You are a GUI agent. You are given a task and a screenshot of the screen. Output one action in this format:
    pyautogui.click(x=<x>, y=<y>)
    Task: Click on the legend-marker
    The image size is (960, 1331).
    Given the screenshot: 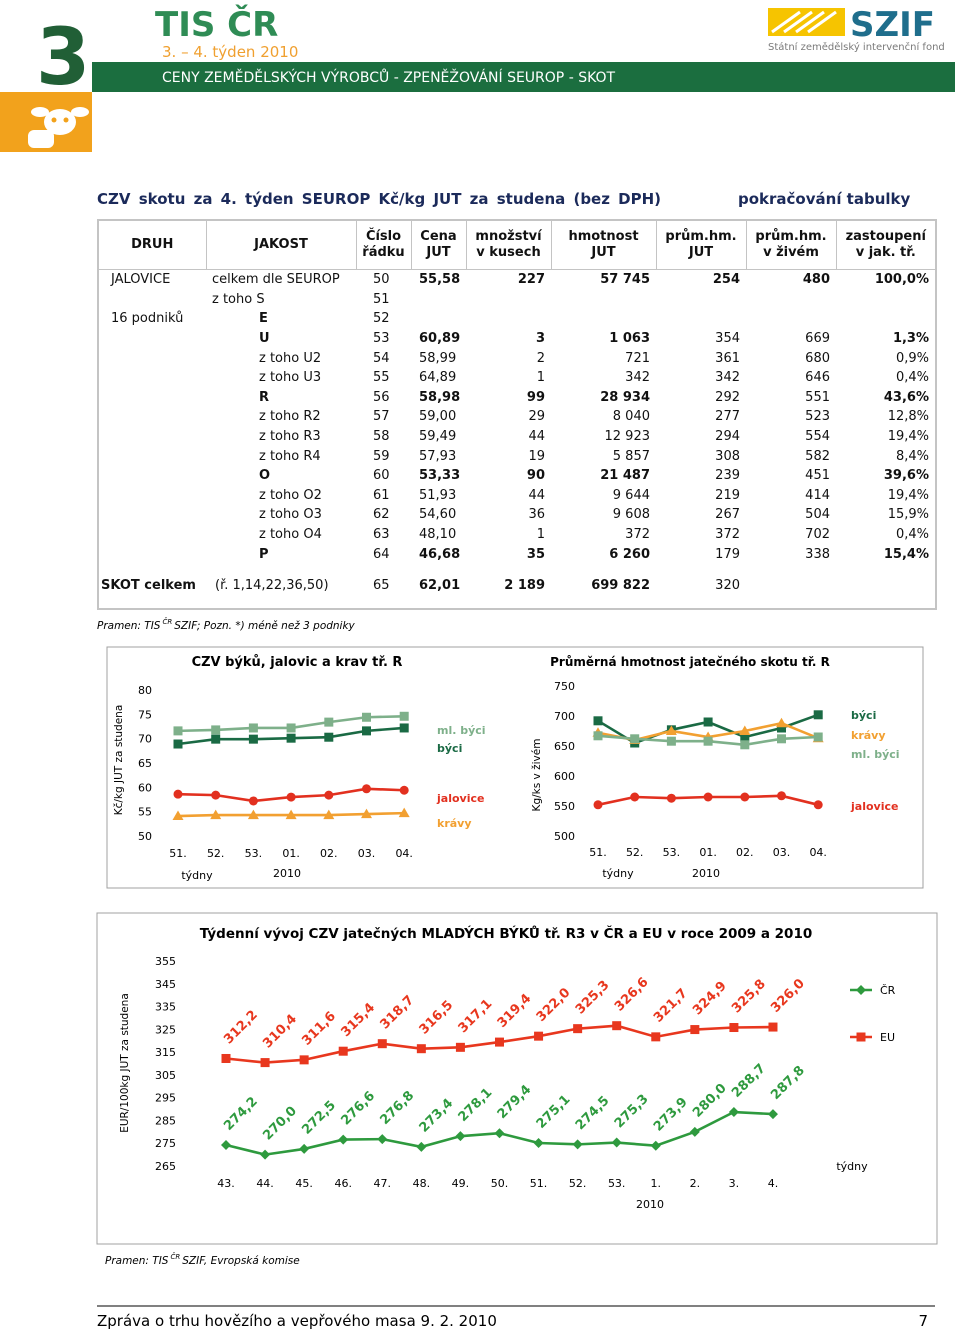 What is the action you would take?
    pyautogui.click(x=861, y=990)
    